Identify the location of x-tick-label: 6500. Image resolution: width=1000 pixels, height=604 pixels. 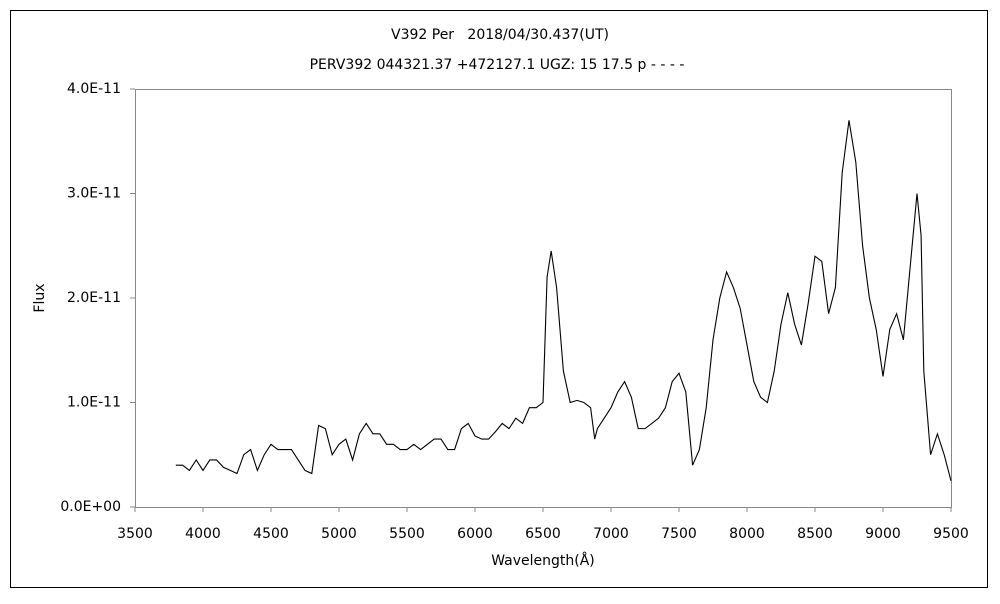
(543, 534).